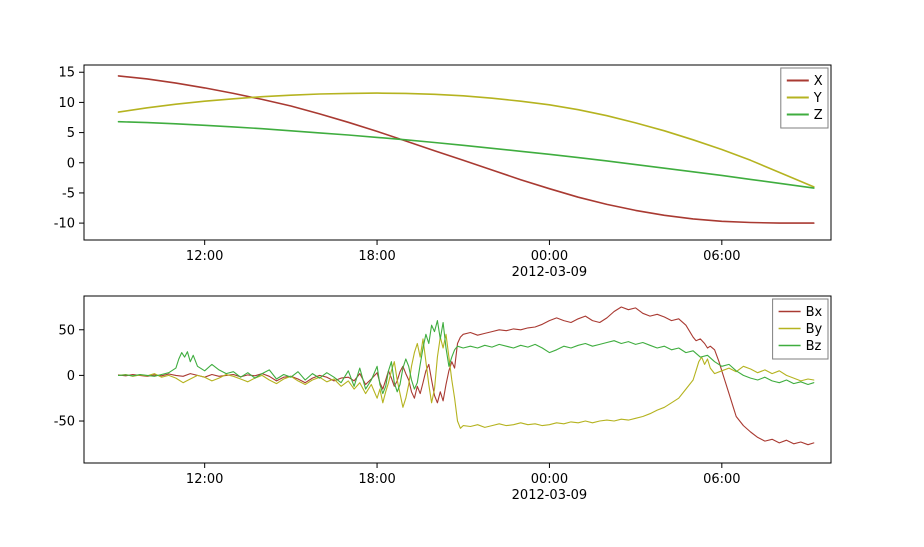  I want to click on legend-label-Bx: Bx, so click(814, 312).